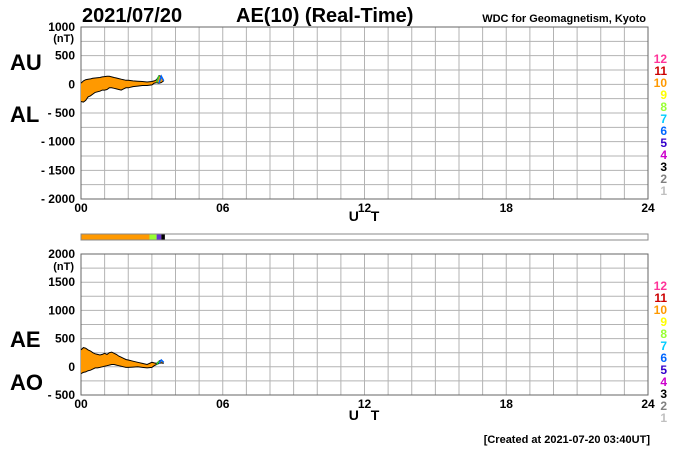 The width and height of the screenshot is (700, 450). I want to click on date-title: 2021/07/20, so click(132, 16).